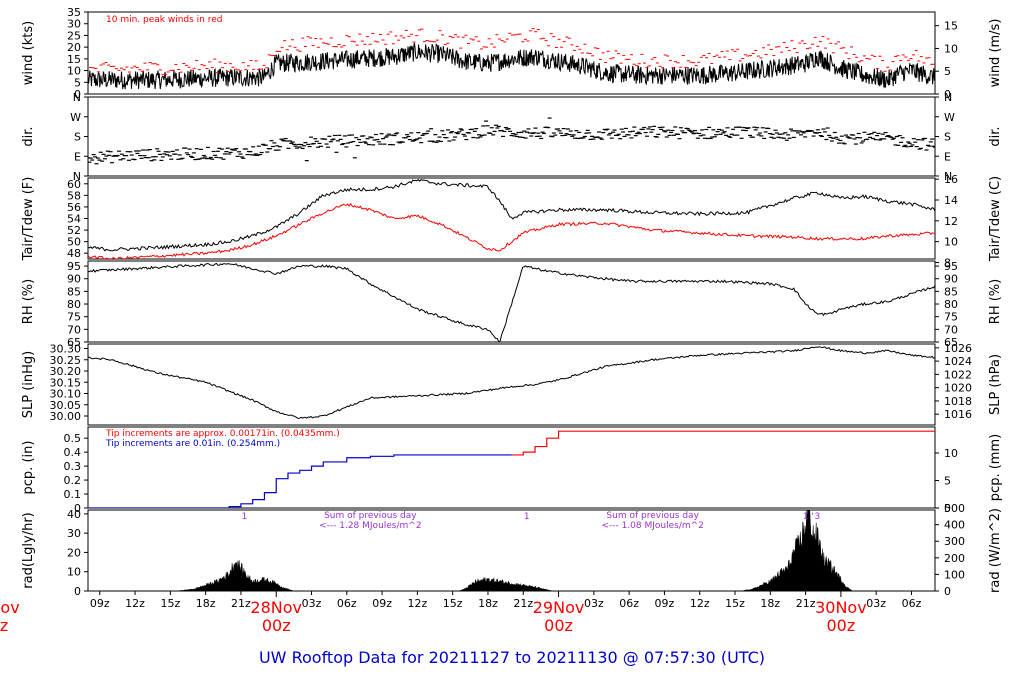  I want to click on pcp-right-tick-label: 5, so click(947, 480).